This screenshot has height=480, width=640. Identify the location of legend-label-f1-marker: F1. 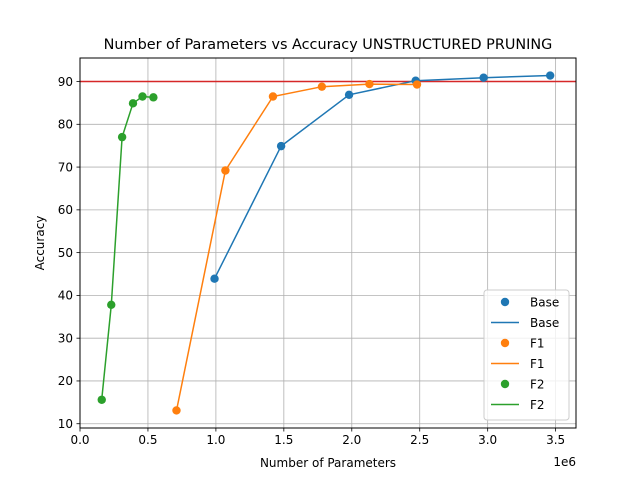
(537, 343).